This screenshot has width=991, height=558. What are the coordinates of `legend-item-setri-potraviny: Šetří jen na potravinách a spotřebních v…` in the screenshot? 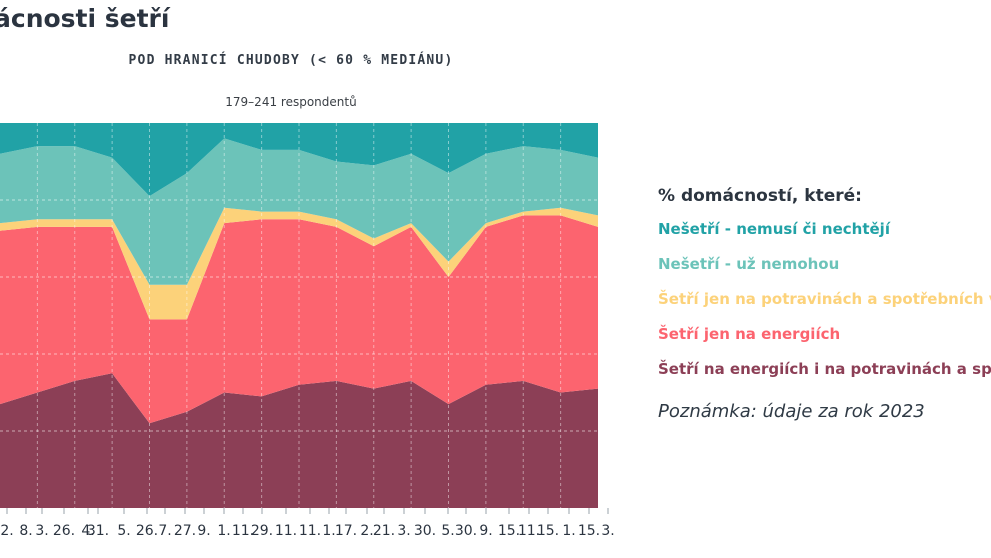 It's located at (824, 299).